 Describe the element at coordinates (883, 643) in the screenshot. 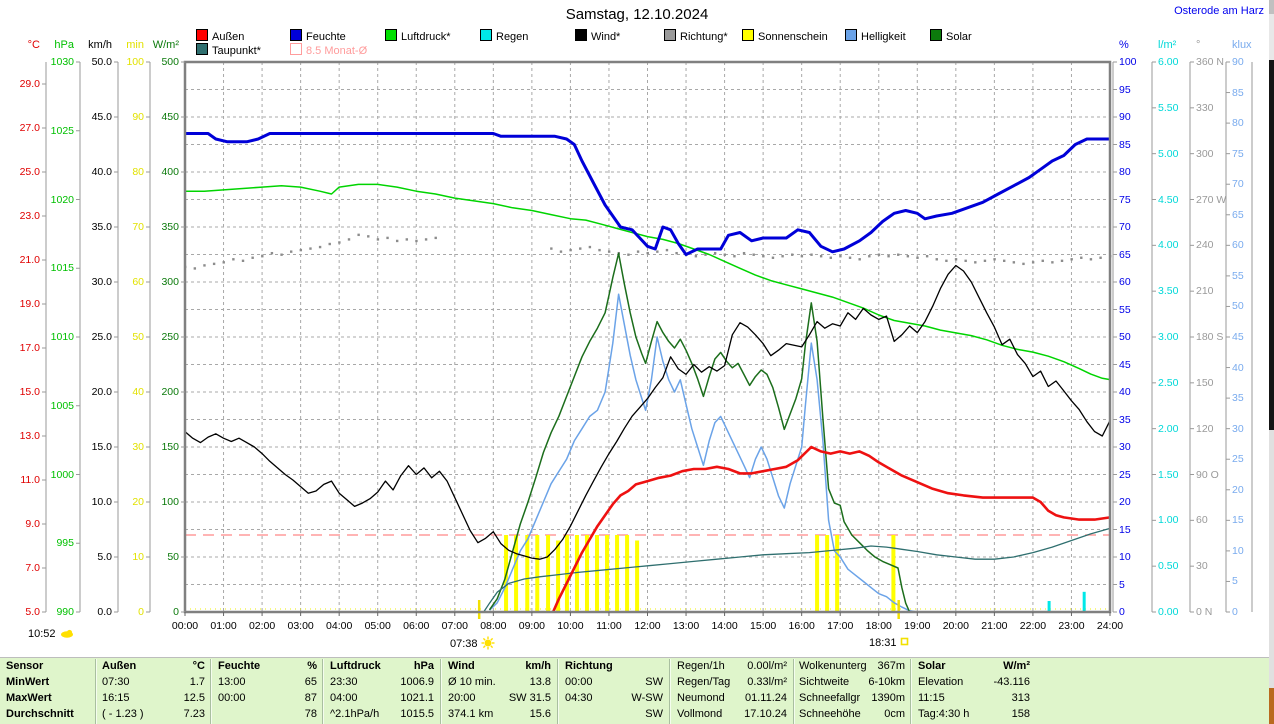

I see `sunset-time: 18:31` at that location.